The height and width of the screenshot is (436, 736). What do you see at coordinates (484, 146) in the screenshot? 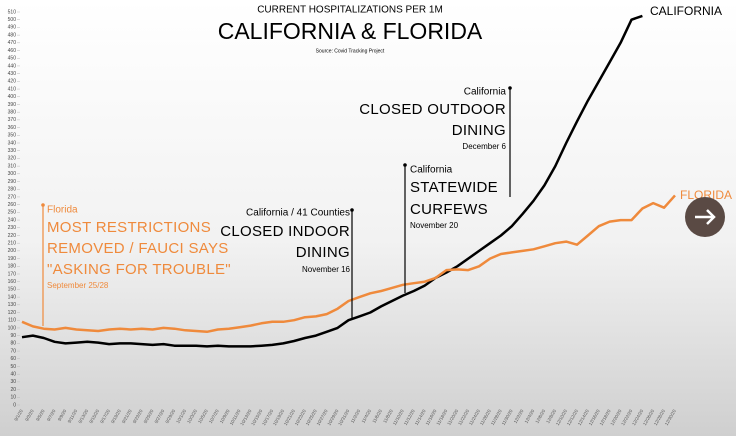
I see `annotation-date: December 6` at bounding box center [484, 146].